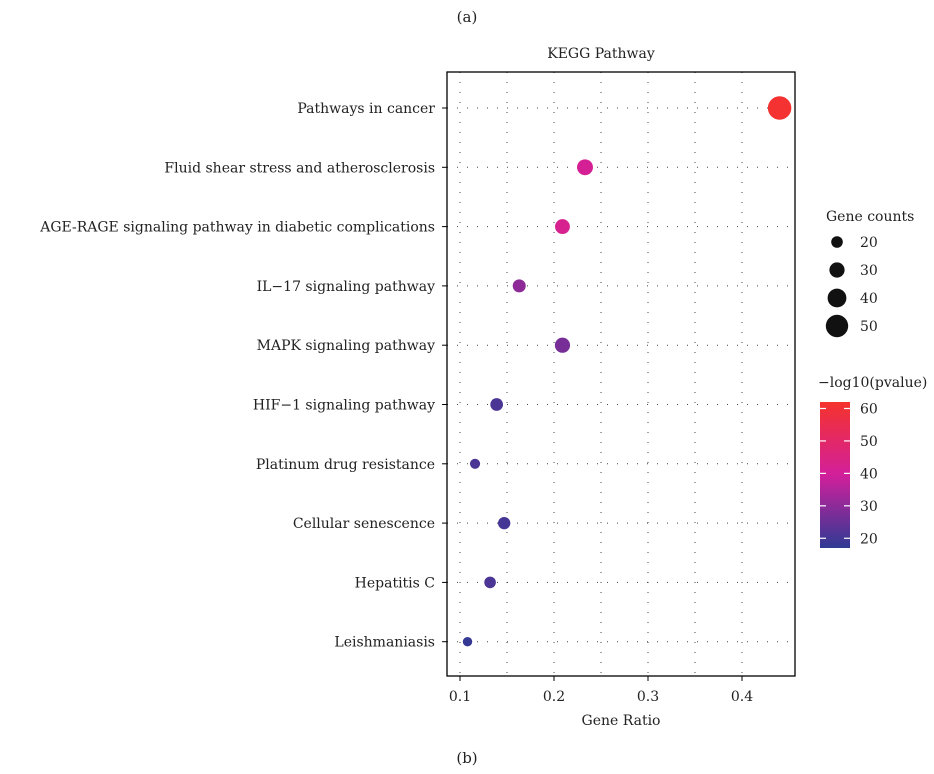 The image size is (934, 774). Describe the element at coordinates (869, 271) in the screenshot. I see `size-legend-label: 30` at that location.